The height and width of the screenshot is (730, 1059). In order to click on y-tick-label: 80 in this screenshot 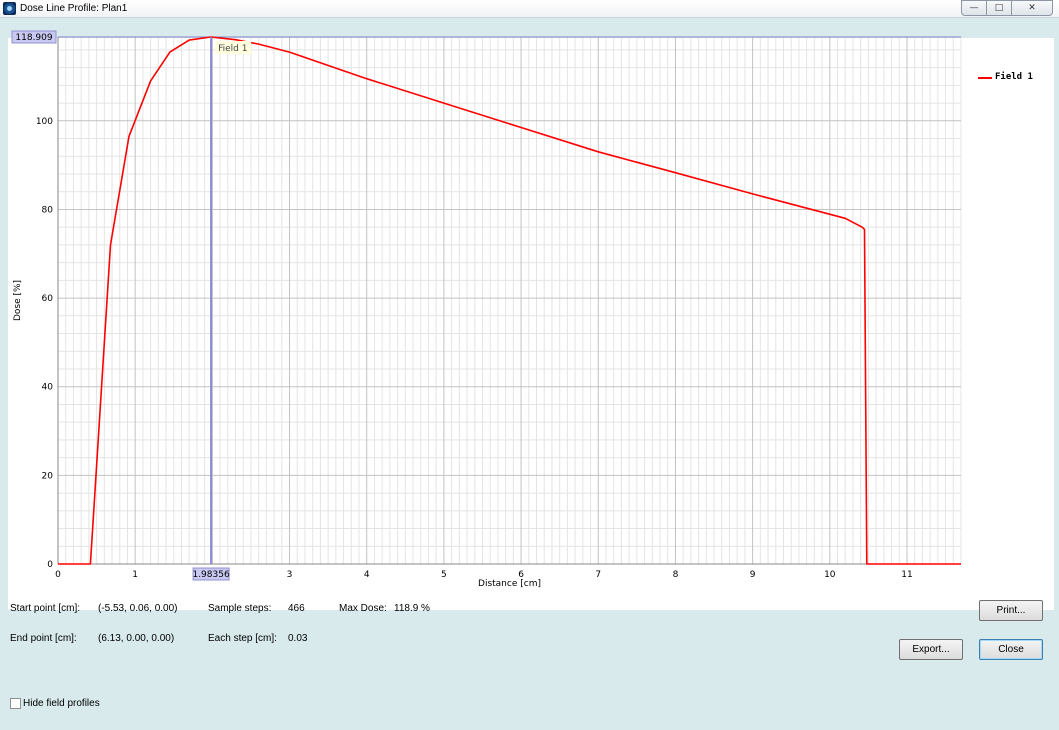, I will do `click(48, 210)`.